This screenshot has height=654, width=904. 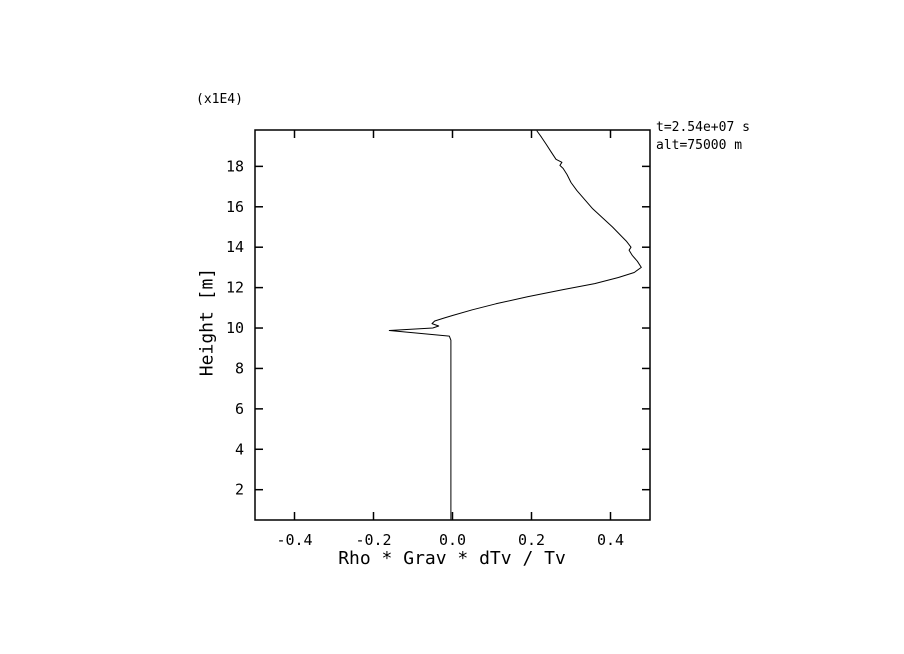 What do you see at coordinates (235, 207) in the screenshot?
I see `y-tick-label: 16` at bounding box center [235, 207].